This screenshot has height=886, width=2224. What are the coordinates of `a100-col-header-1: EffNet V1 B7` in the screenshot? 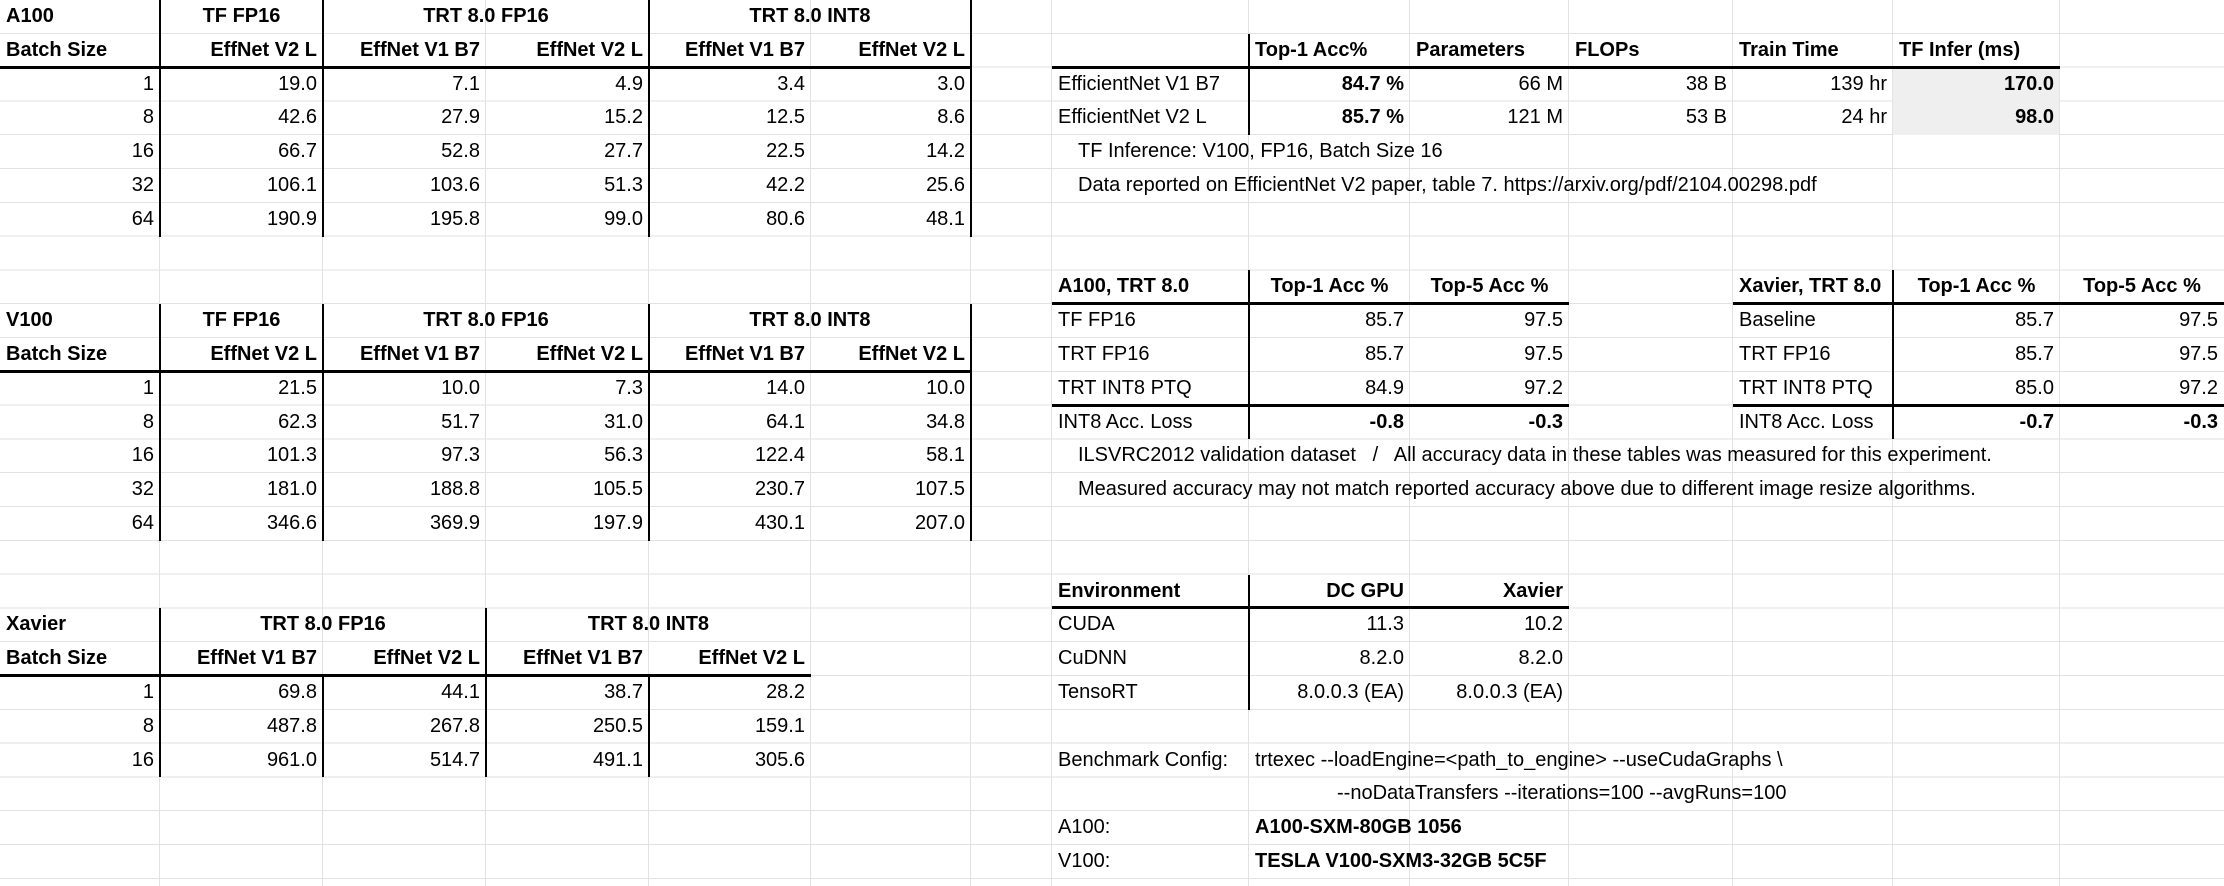 It's located at (419, 49).